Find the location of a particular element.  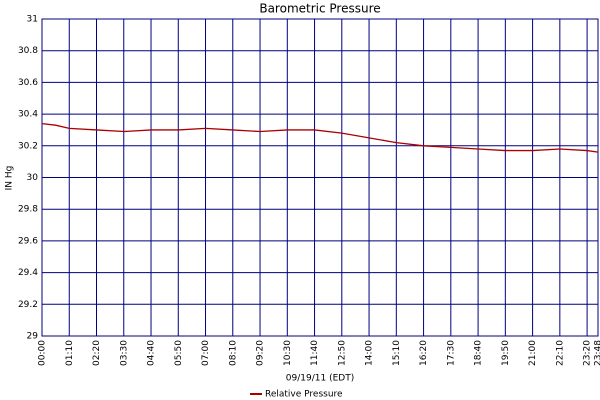

y-tick-label: 29 is located at coordinates (33, 337).